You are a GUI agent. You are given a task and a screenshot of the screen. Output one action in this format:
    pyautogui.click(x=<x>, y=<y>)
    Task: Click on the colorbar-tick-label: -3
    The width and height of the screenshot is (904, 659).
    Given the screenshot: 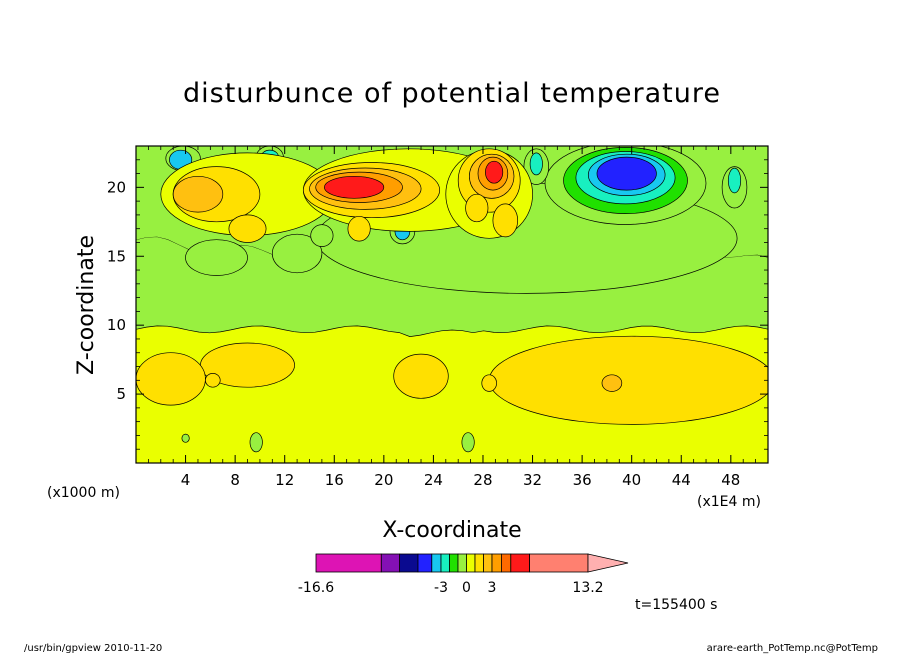 What is the action you would take?
    pyautogui.click(x=441, y=588)
    